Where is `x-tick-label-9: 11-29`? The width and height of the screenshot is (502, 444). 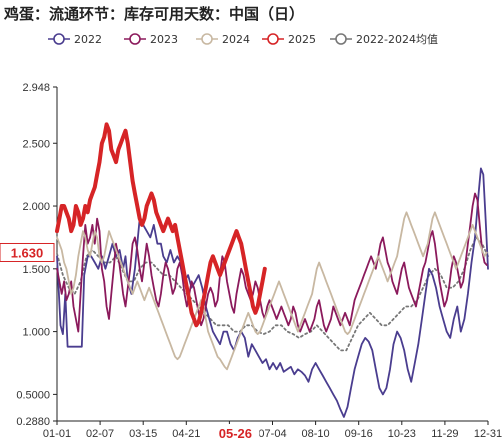 x-tick-label-9: 11-29 is located at coordinates (444, 434).